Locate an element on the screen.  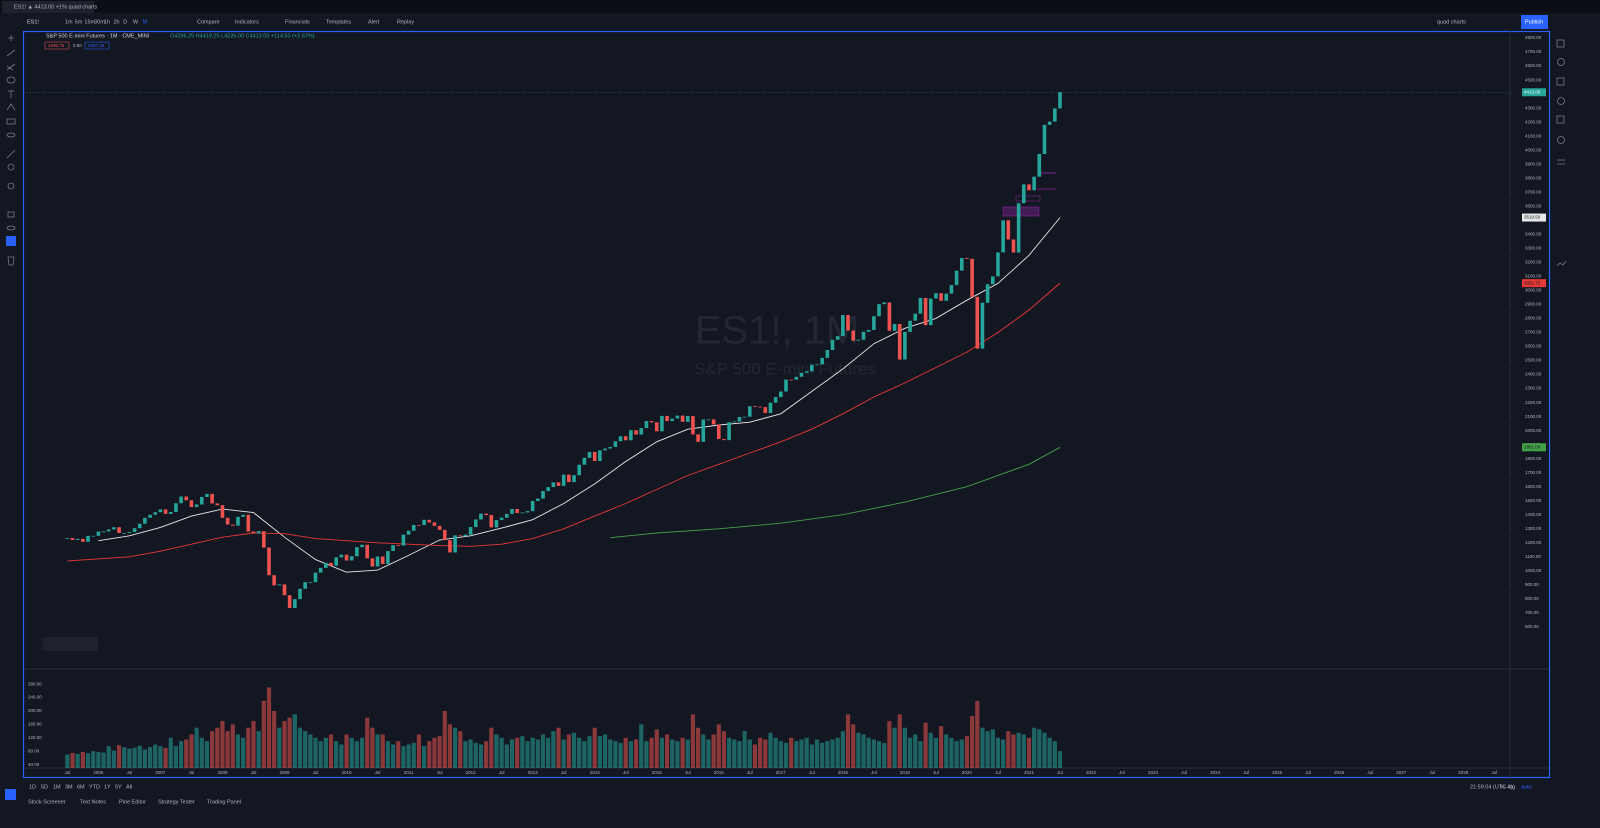
prediction-icon is located at coordinates (11, 121).